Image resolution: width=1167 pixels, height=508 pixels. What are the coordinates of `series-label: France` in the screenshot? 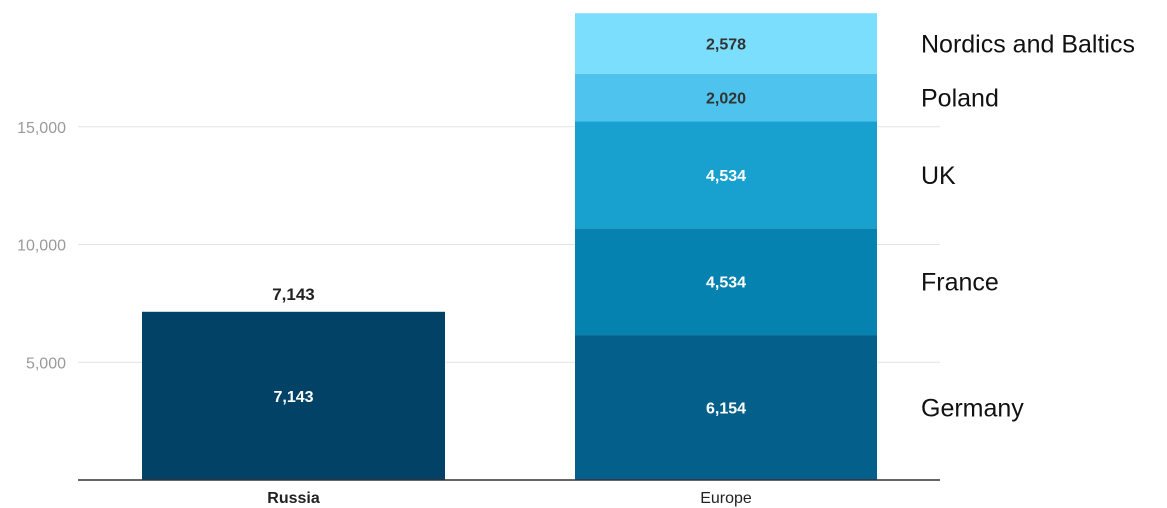 It's located at (960, 283).